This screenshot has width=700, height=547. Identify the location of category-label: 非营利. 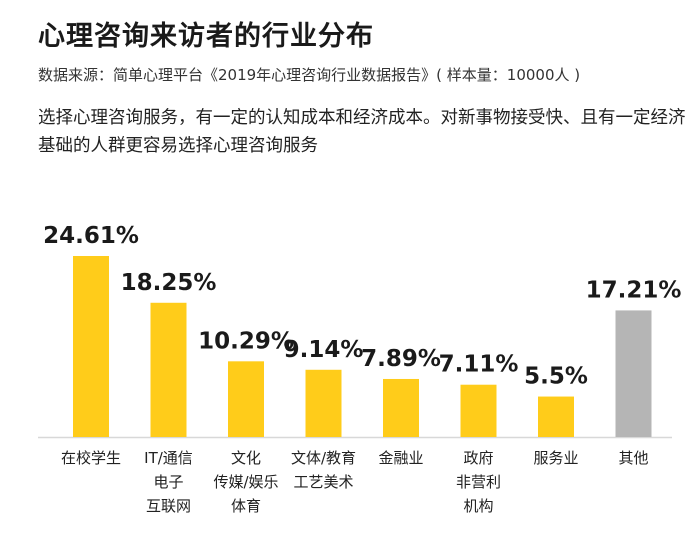
(478, 482).